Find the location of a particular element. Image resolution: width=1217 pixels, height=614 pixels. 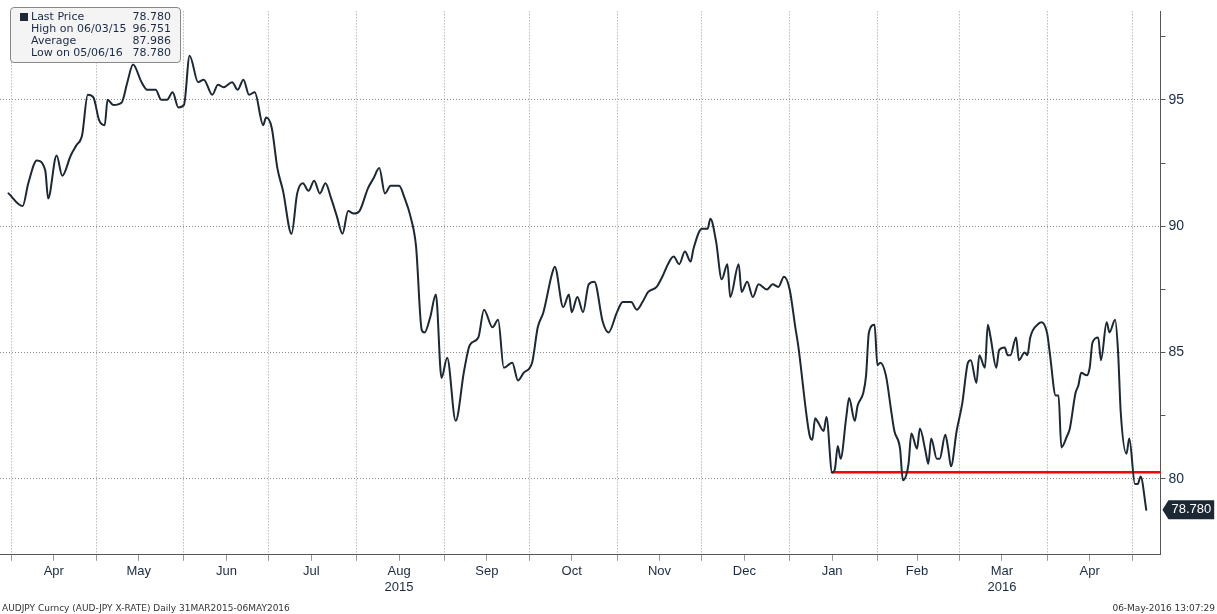

x-tick-label: Jan is located at coordinates (832, 571).